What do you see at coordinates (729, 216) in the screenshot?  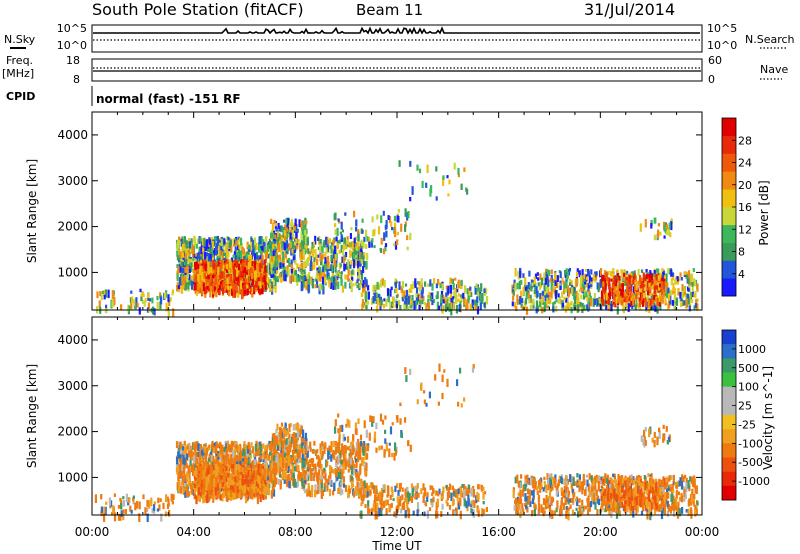 I see `colorbar-swatch` at bounding box center [729, 216].